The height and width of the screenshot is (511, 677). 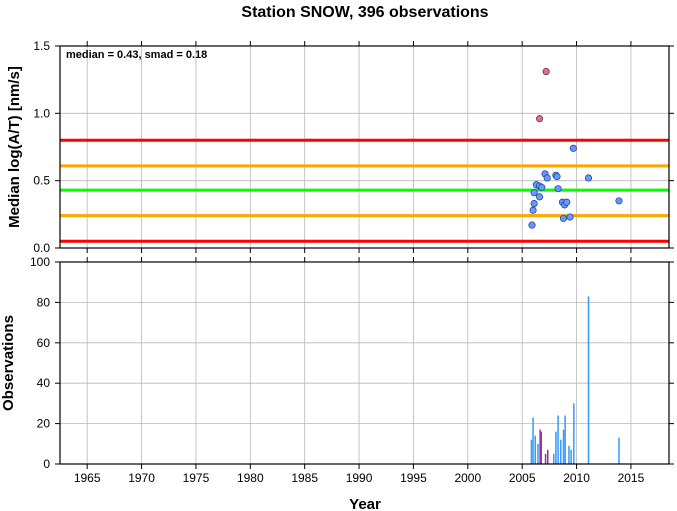 What do you see at coordinates (14, 147) in the screenshot?
I see `top-y-axis-label: Median log(A/T) [nm/s]` at bounding box center [14, 147].